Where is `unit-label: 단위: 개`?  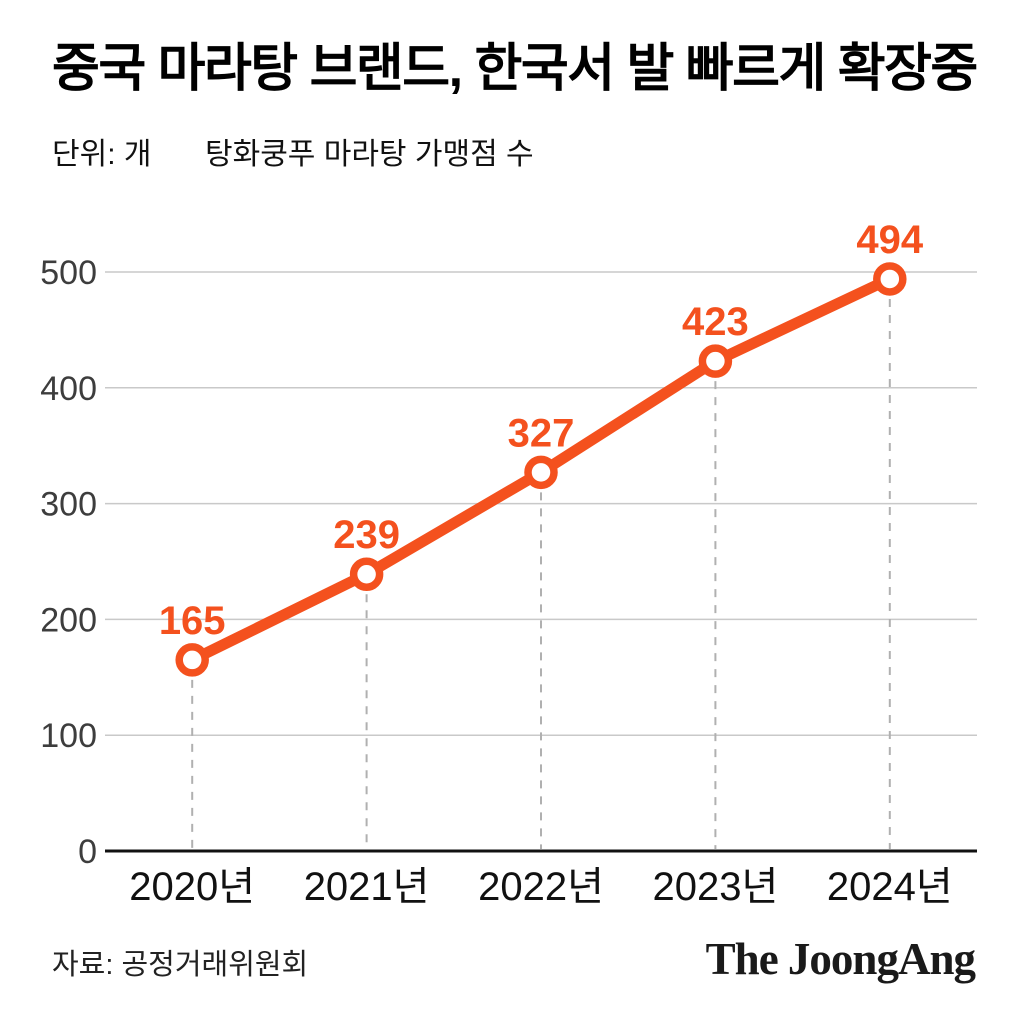
unit-label: 단위: 개 is located at coordinates (102, 154).